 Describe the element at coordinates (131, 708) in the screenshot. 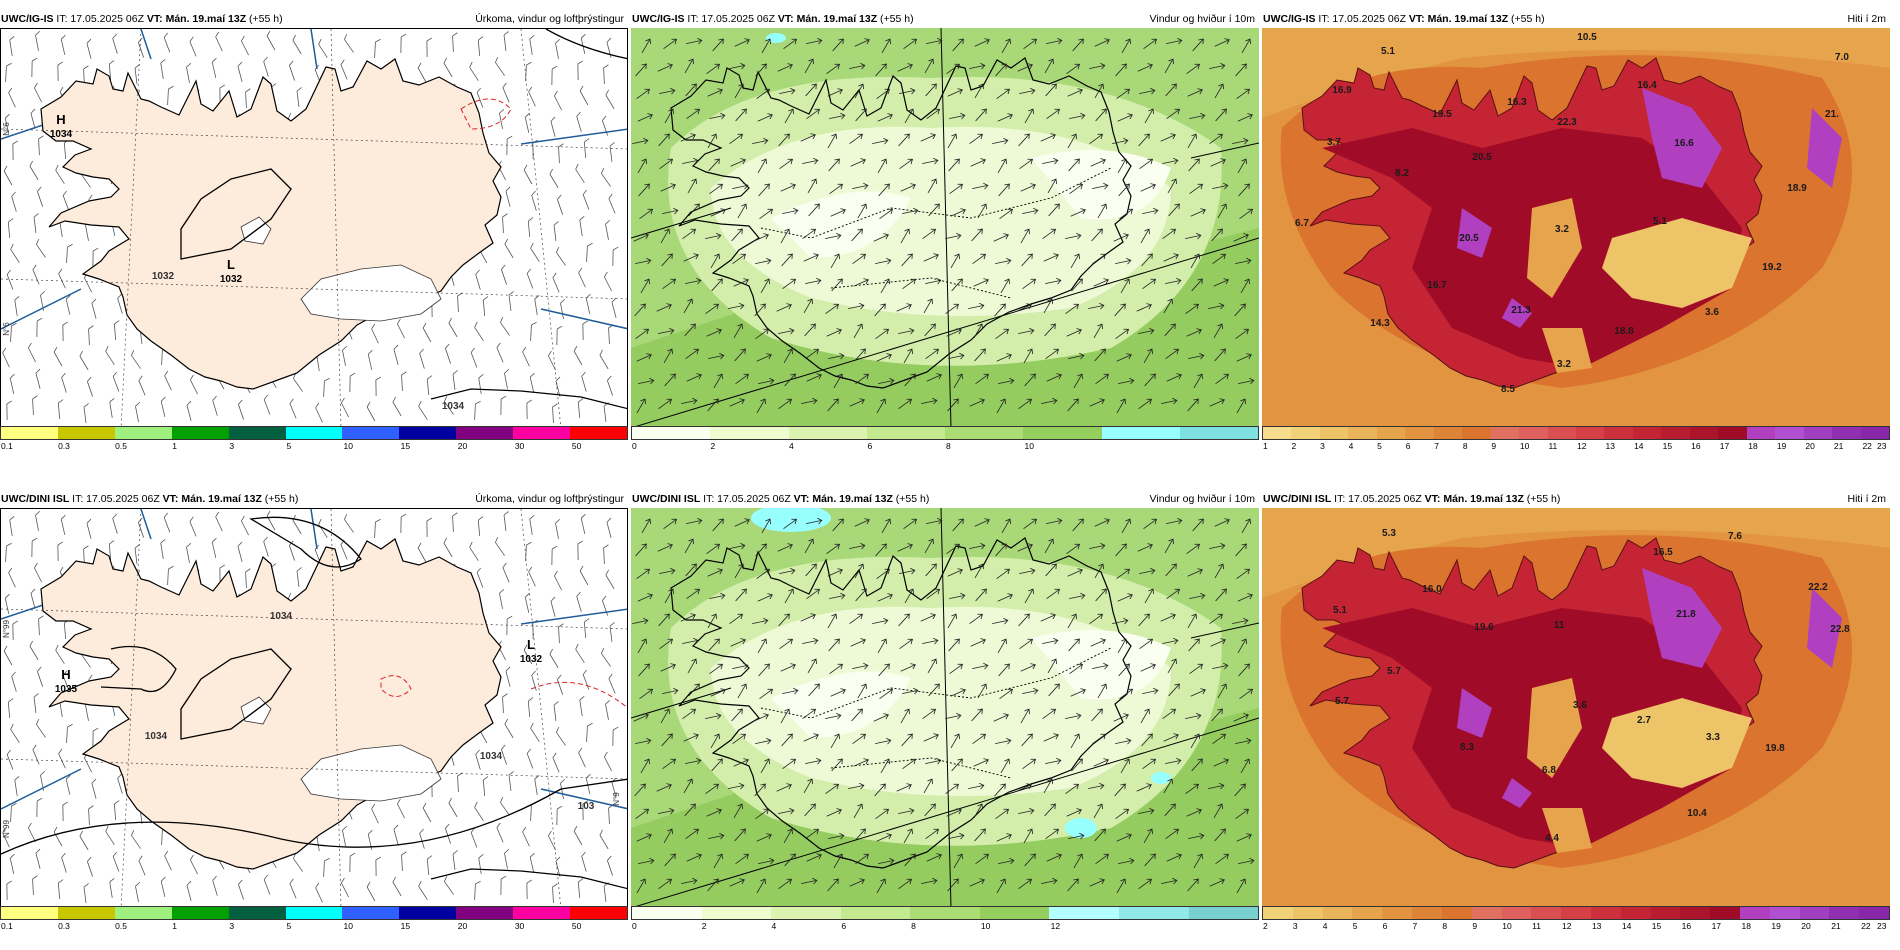

I see `graticule-line` at that location.